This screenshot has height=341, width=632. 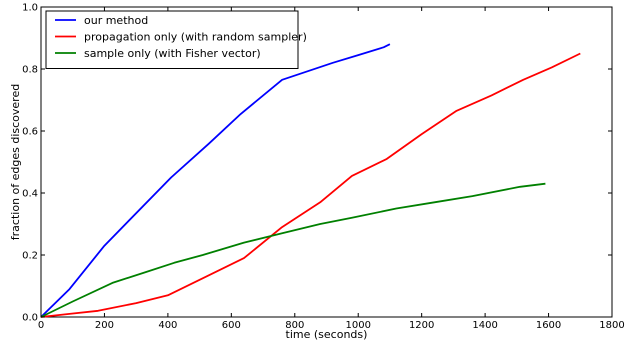 I want to click on x-tick-label: 600, so click(x=231, y=325).